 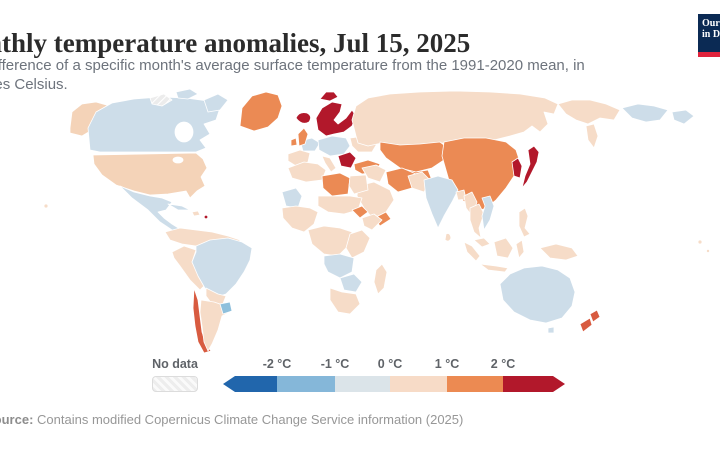 What do you see at coordinates (307, 172) in the screenshot?
I see `region-maghreb` at bounding box center [307, 172].